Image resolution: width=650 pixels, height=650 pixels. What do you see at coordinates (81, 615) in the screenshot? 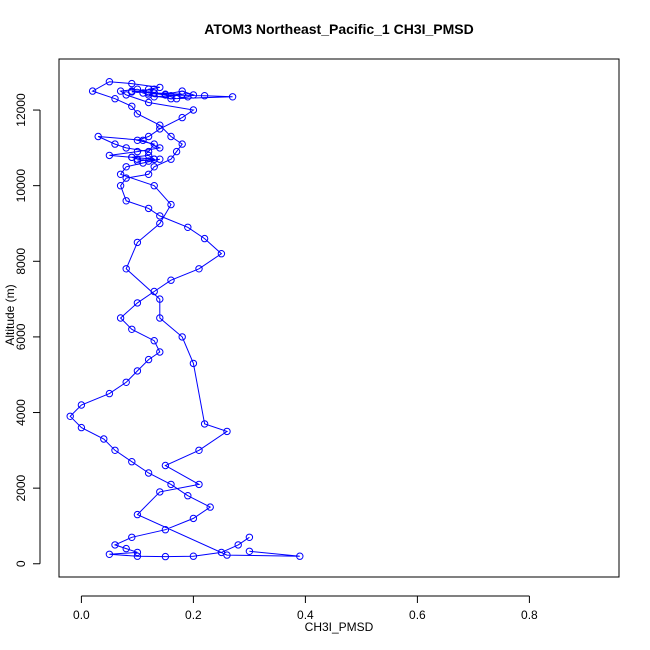
I see `x-tick-label: 0.0` at bounding box center [81, 615].